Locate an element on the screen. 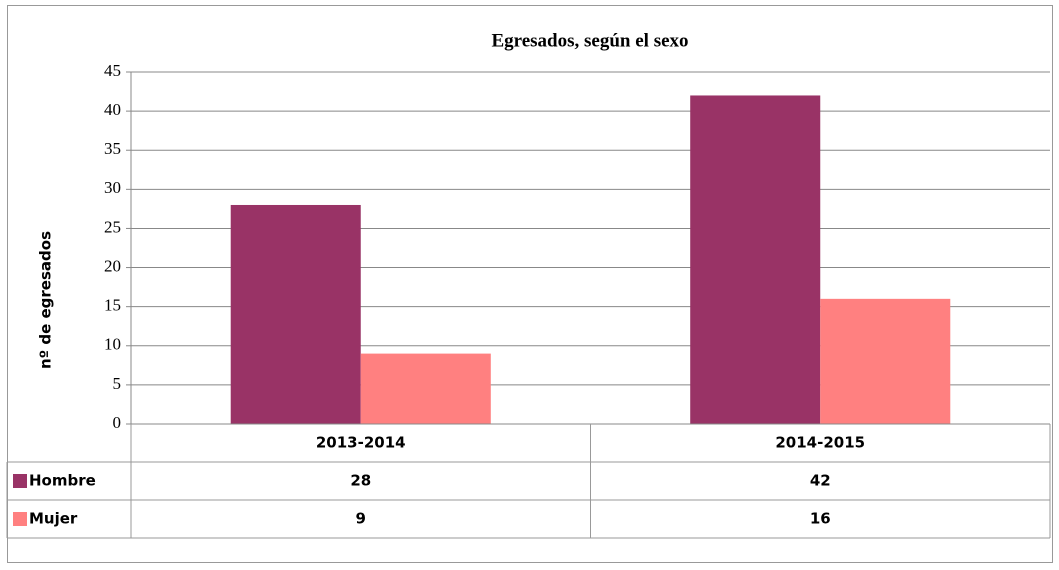 The height and width of the screenshot is (570, 1059). y-tick-label: 30 is located at coordinates (112, 187).